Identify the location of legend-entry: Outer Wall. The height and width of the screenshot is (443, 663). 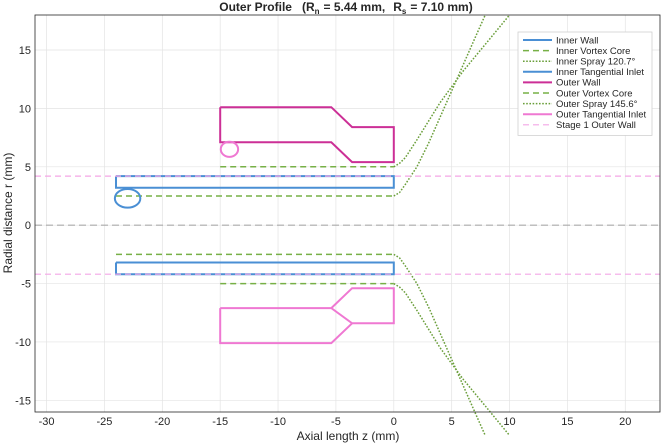
(578, 83).